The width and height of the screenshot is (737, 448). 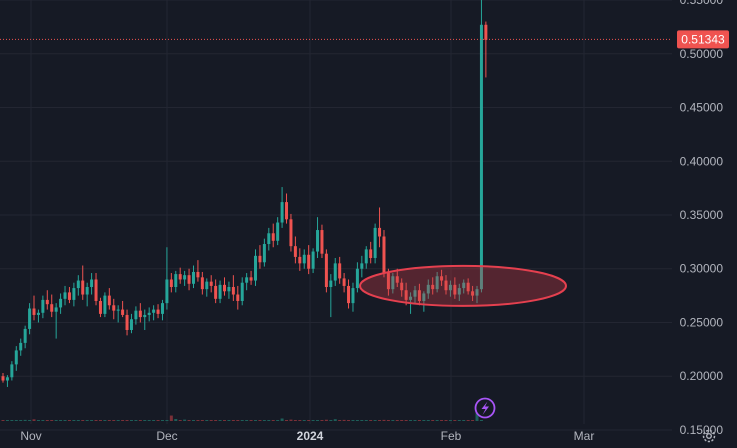 I want to click on x-axis: Nov Dec 2024 Feb Mar, so click(x=307, y=436).